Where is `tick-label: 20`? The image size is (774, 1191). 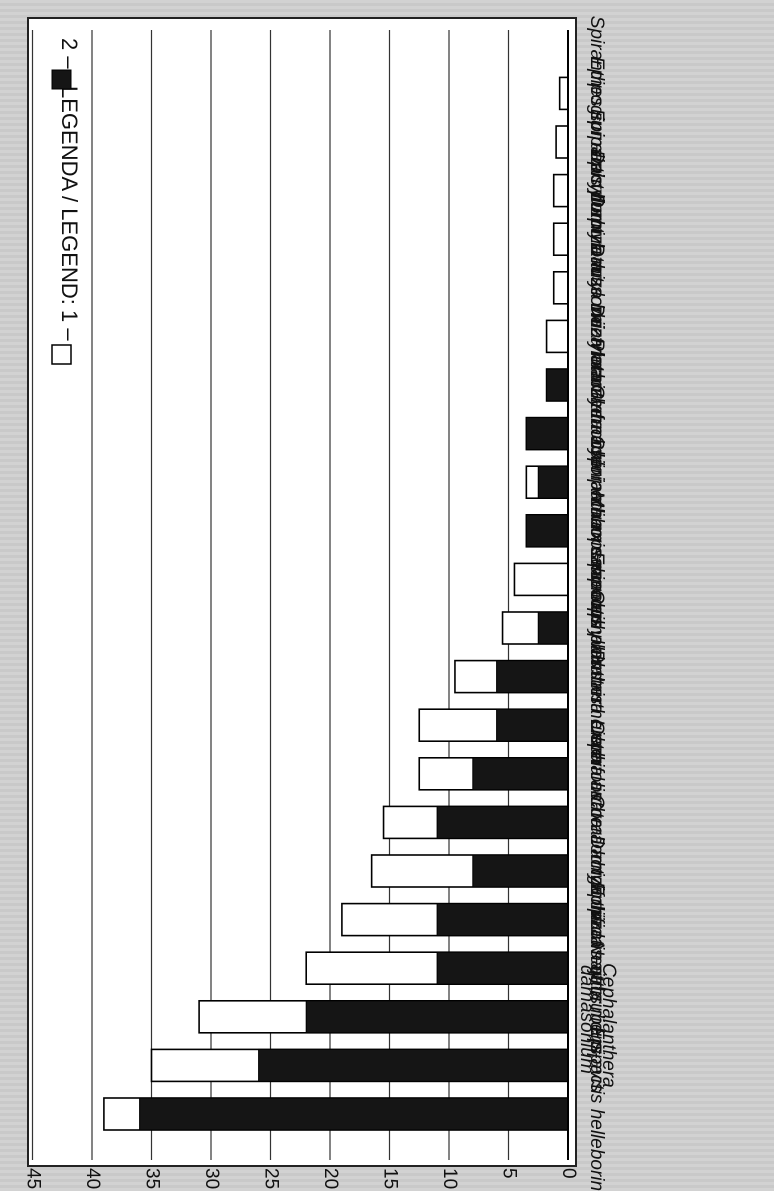
tick-label: 20 is located at coordinates (330, 1178).